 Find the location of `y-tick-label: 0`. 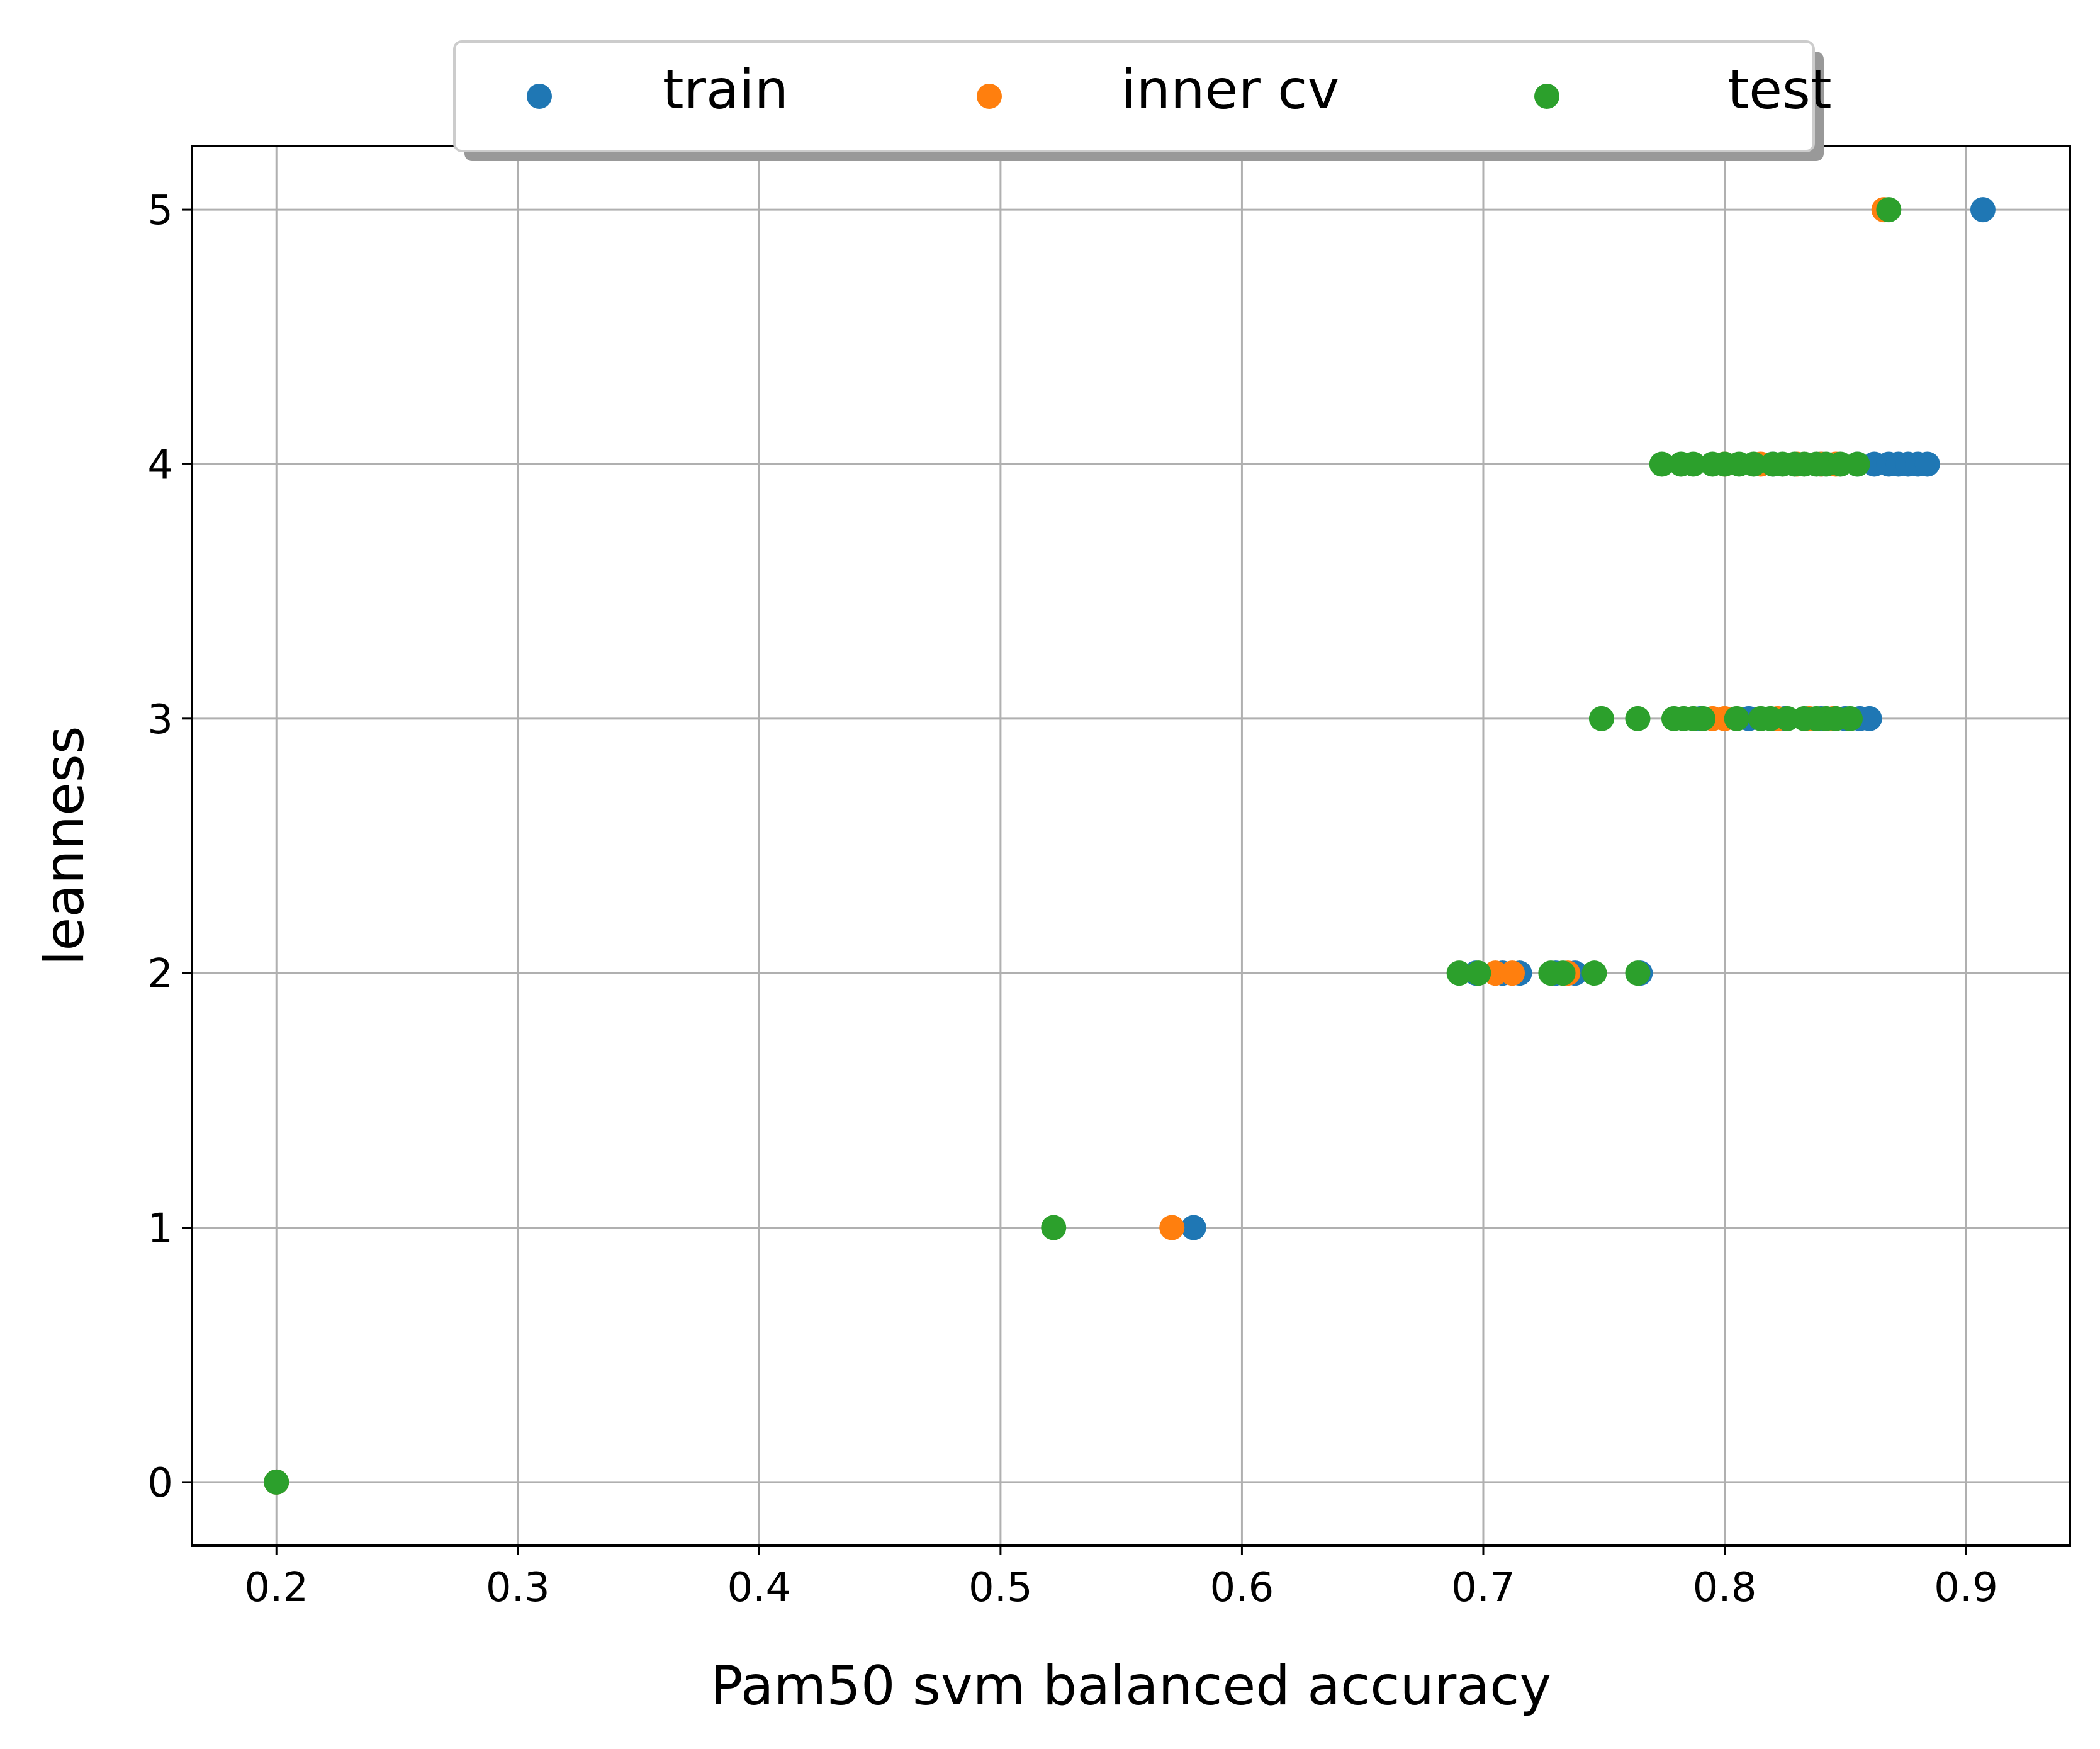

y-tick-label: 0 is located at coordinates (160, 1484).